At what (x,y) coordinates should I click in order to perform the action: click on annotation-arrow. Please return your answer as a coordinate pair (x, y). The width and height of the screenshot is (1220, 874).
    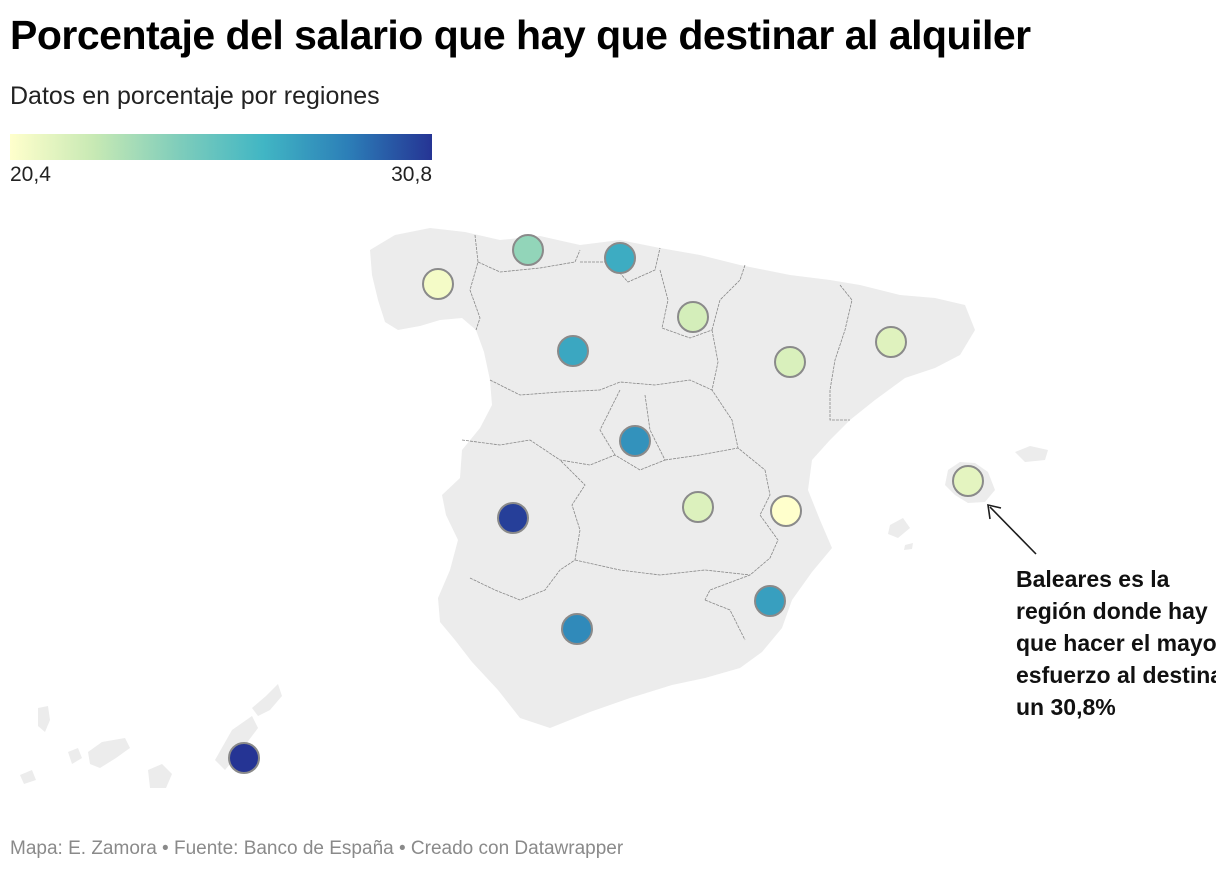
    Looking at the image, I should click on (1012, 529).